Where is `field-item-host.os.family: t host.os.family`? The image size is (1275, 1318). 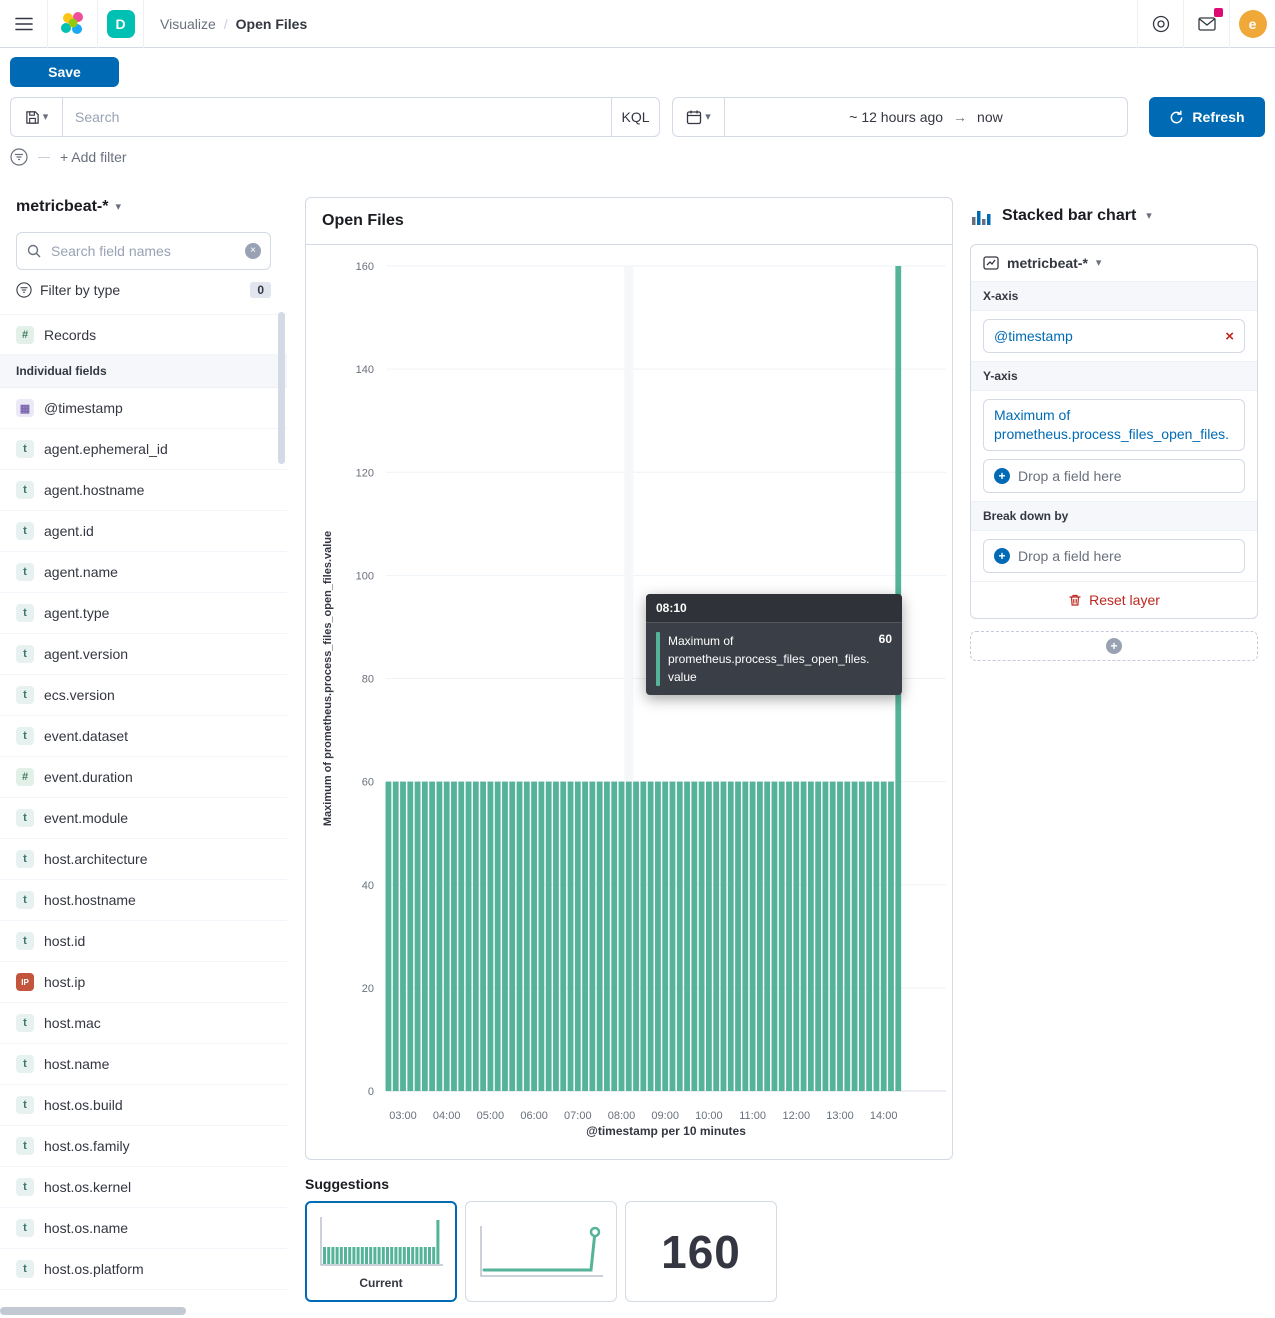 field-item-host.os.family: t host.os.family is located at coordinates (143, 1146).